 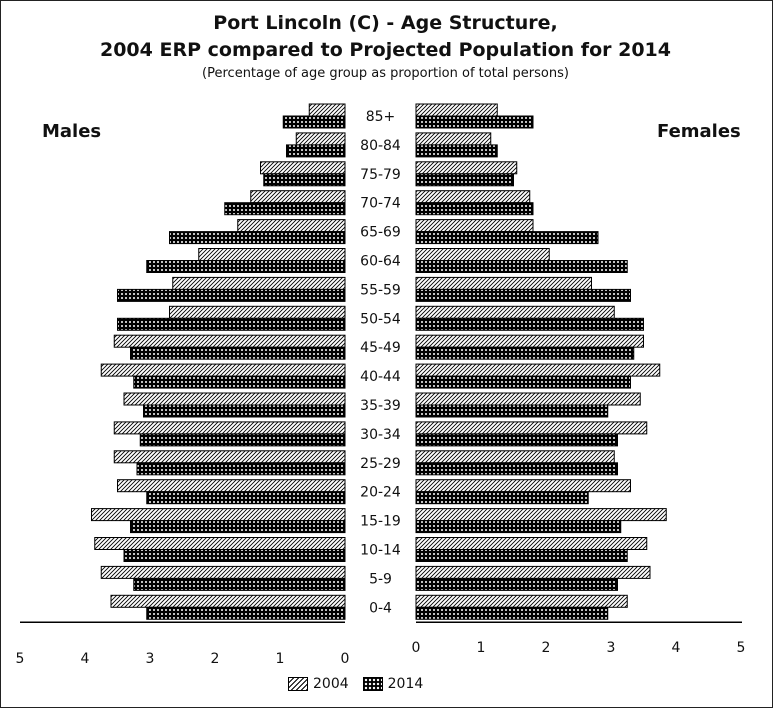 What do you see at coordinates (380, 319) in the screenshot?
I see `age-label: 50-54` at bounding box center [380, 319].